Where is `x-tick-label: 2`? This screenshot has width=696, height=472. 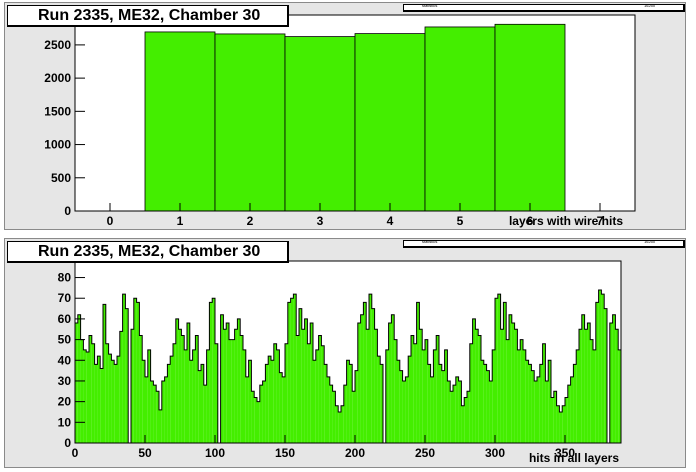 x-tick-label: 2 is located at coordinates (250, 221).